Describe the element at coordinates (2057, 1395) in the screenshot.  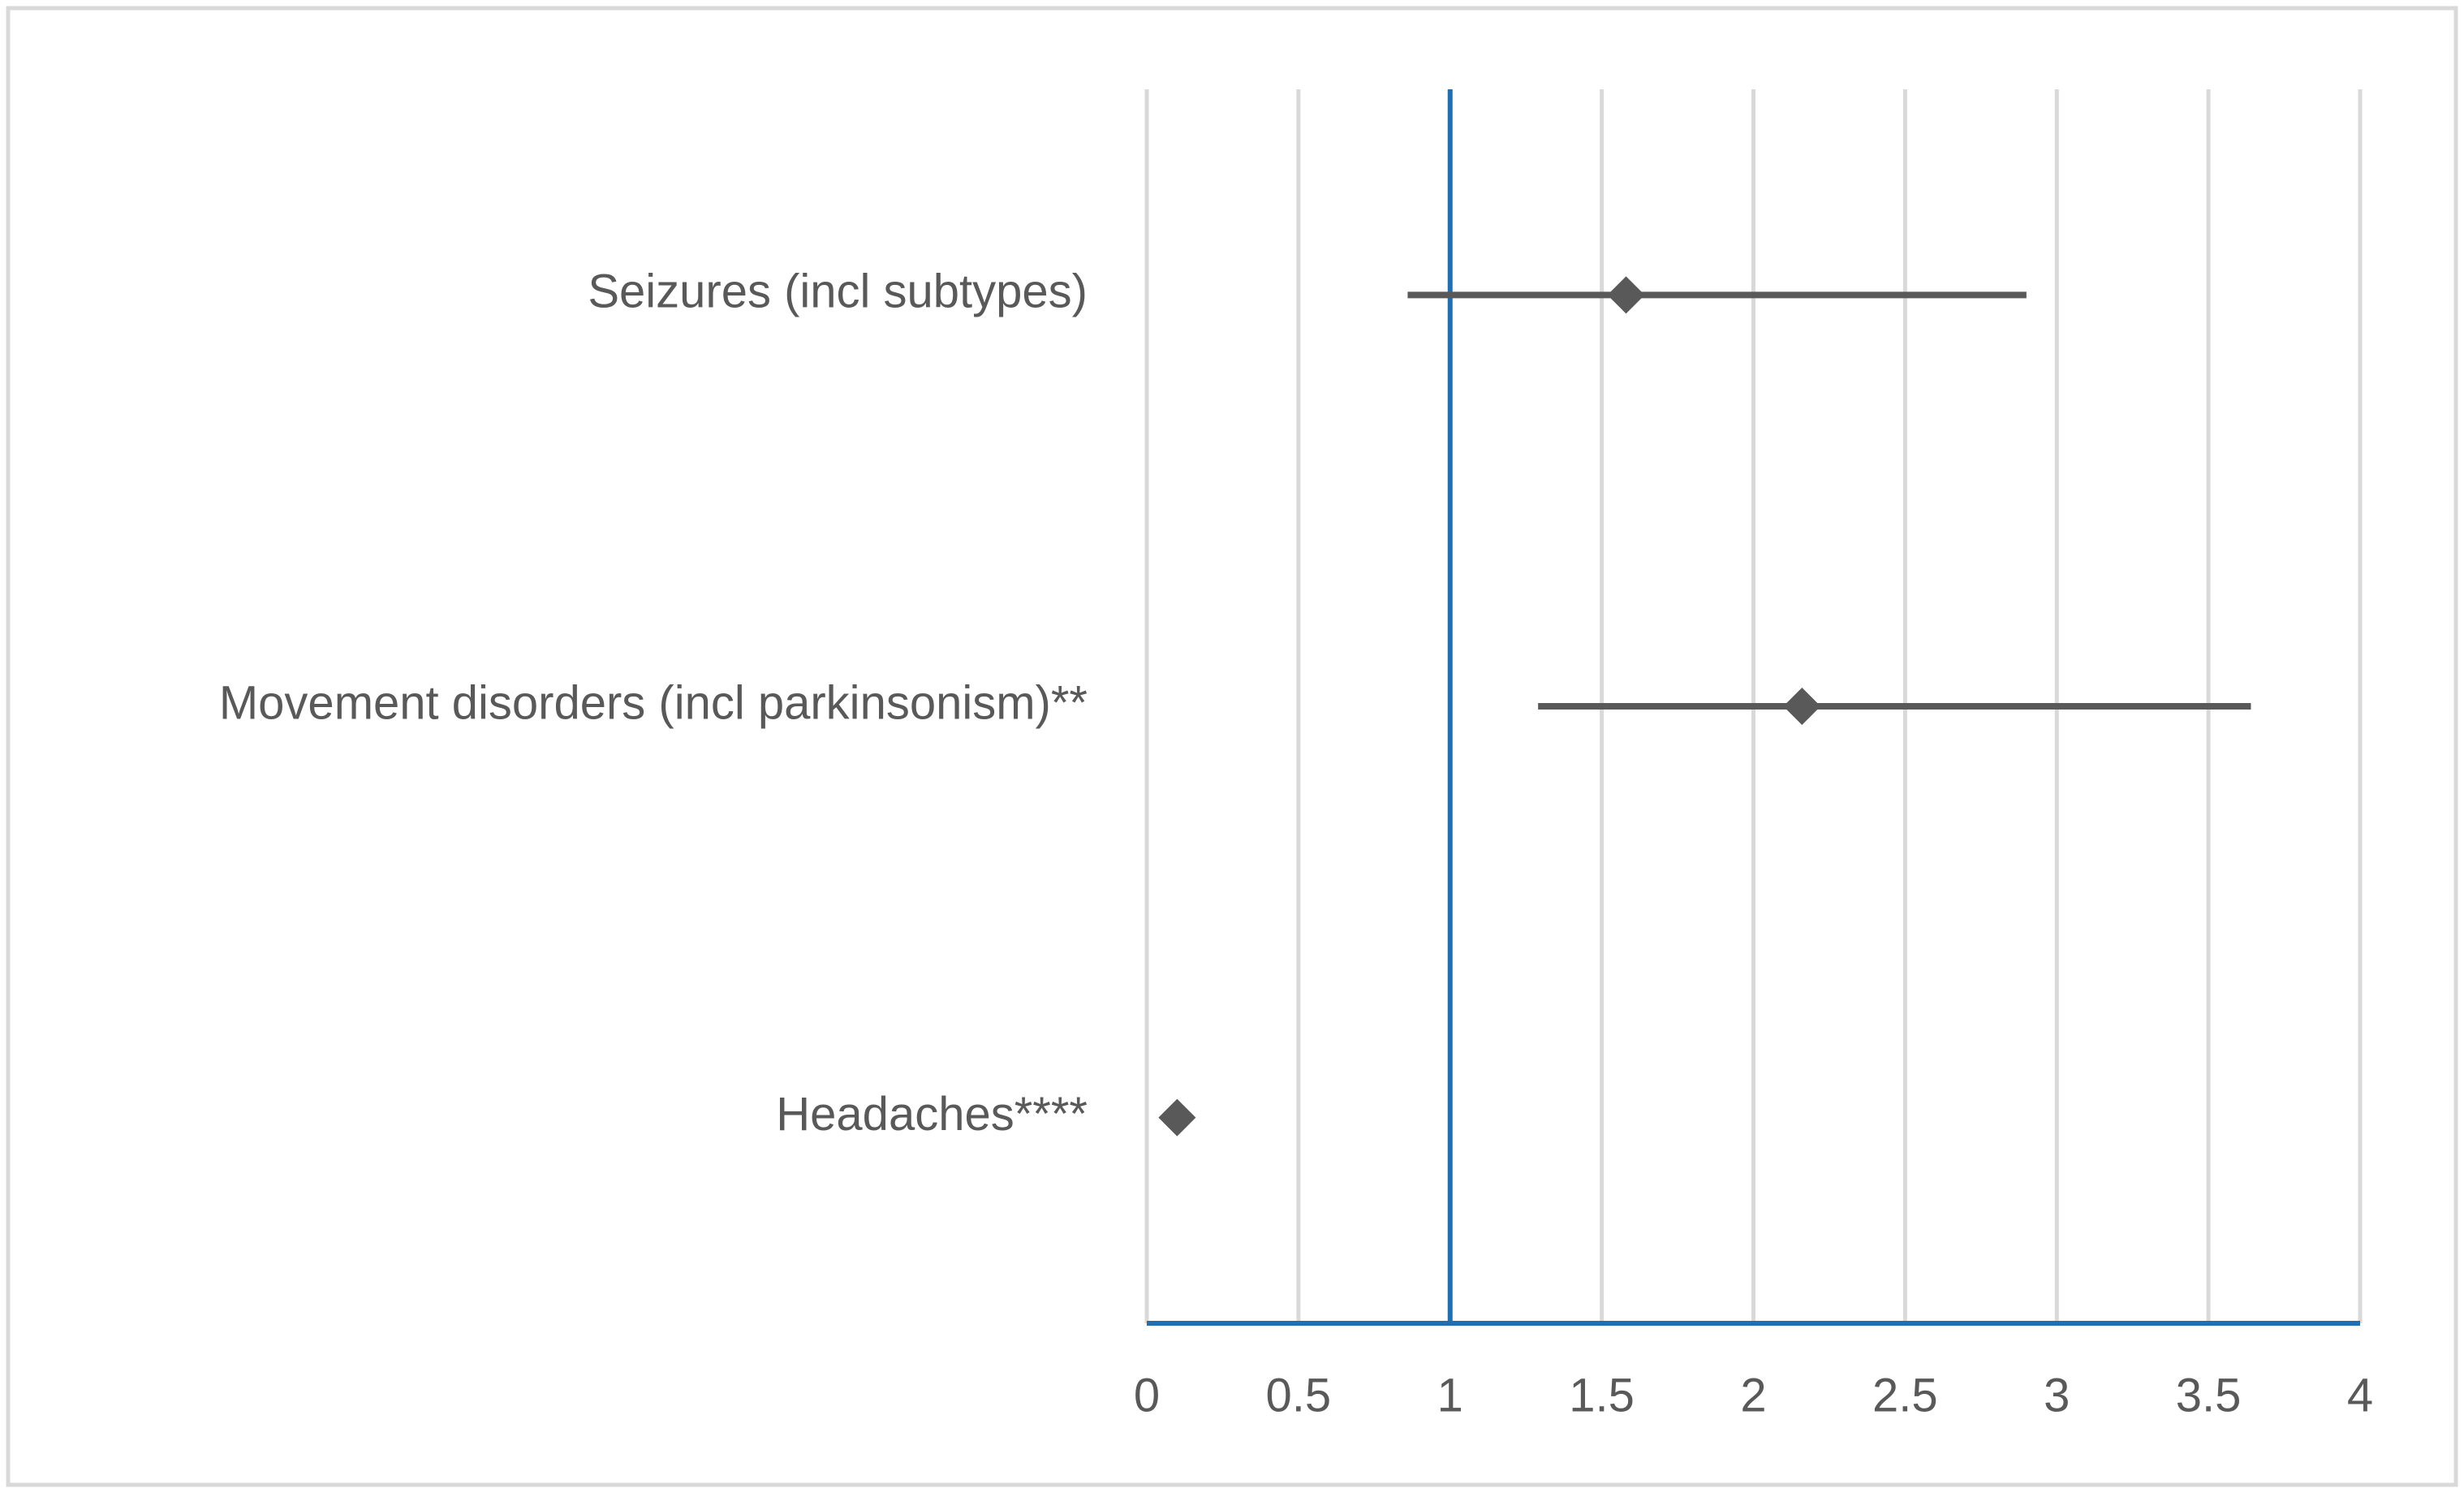
I see `x-tick-label: 3` at that location.